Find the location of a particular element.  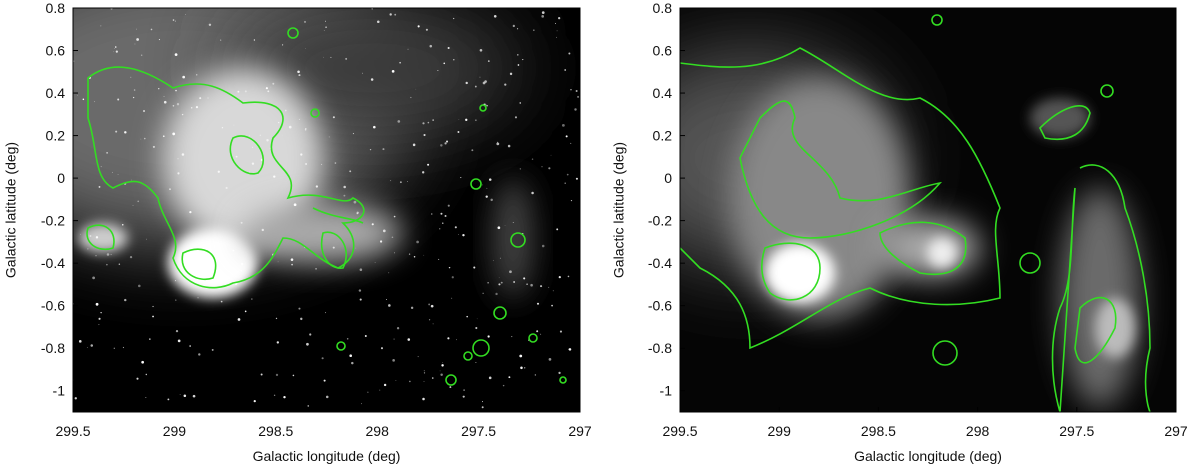

x-tick-label: 297.5 is located at coordinates (1076, 431).